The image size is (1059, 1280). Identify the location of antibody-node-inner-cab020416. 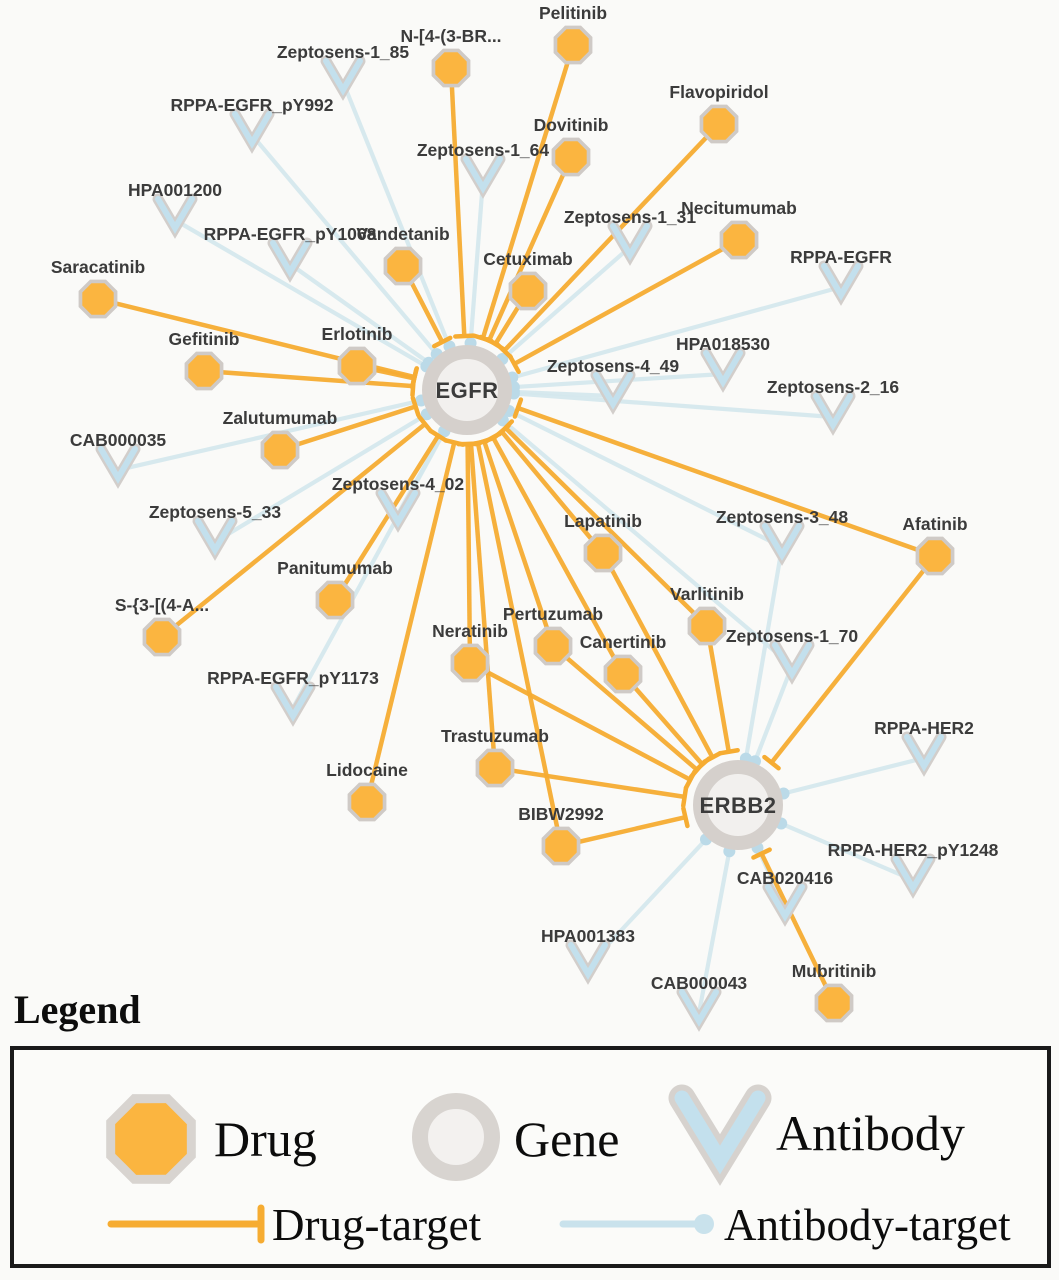
(785, 903).